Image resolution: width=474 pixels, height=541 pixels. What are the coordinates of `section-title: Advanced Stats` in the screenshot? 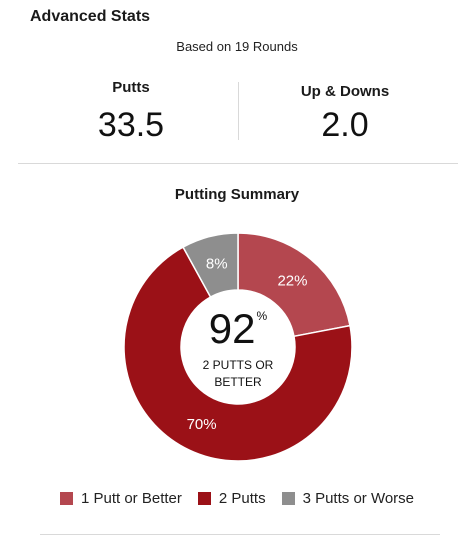 It's located at (90, 16).